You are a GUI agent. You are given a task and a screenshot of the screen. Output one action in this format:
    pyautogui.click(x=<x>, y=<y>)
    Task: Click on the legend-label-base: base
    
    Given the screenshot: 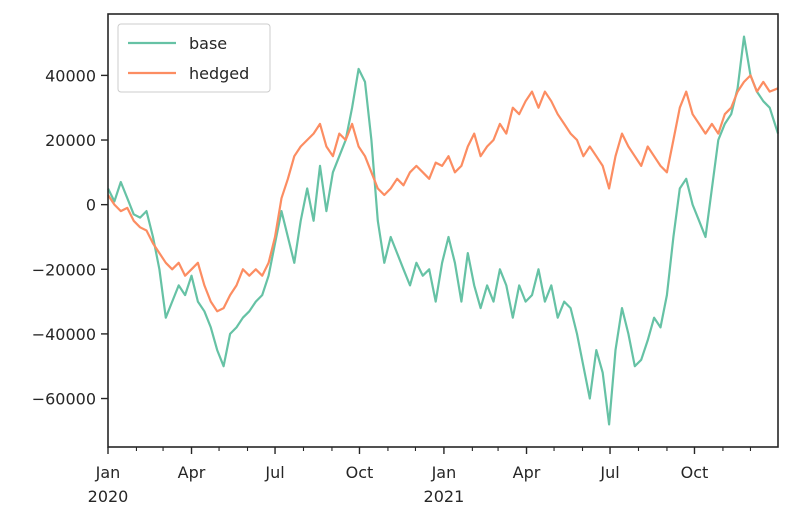 What is the action you would take?
    pyautogui.click(x=208, y=43)
    